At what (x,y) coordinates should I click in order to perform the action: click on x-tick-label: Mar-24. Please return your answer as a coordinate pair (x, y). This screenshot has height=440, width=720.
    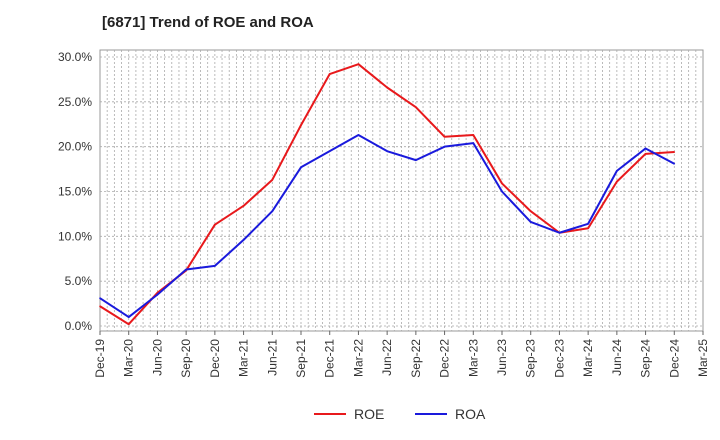
    Looking at the image, I should click on (588, 358).